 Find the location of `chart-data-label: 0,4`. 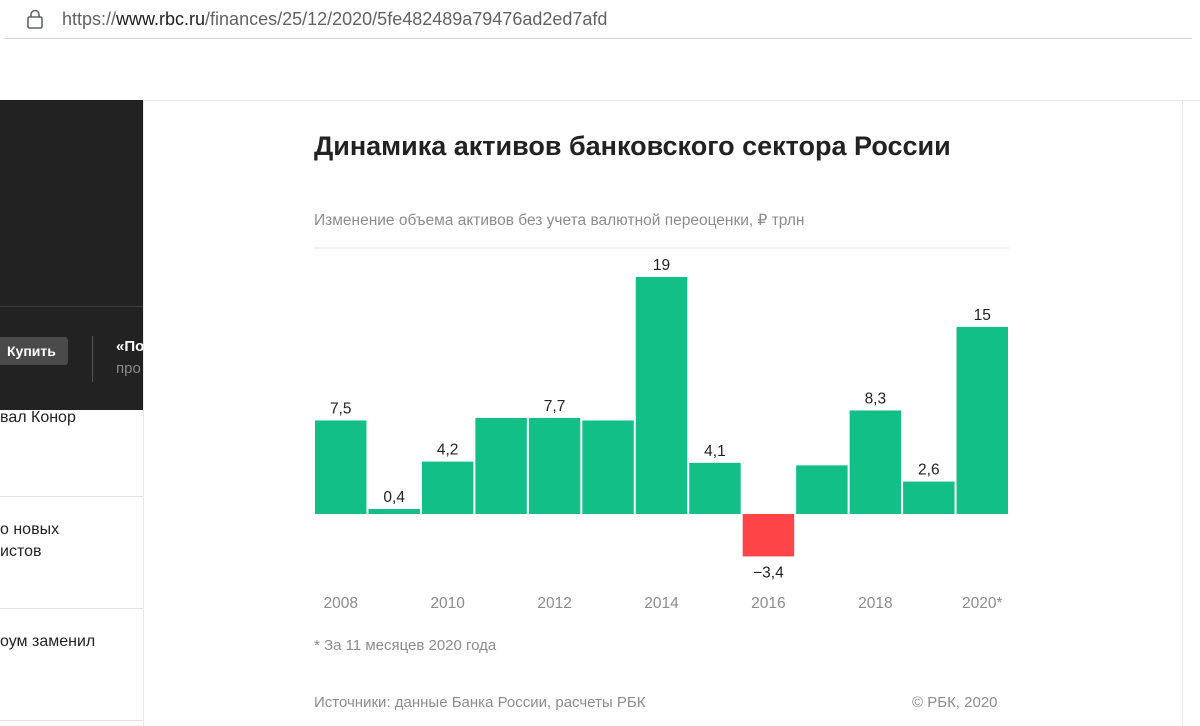

chart-data-label: 0,4 is located at coordinates (394, 497).